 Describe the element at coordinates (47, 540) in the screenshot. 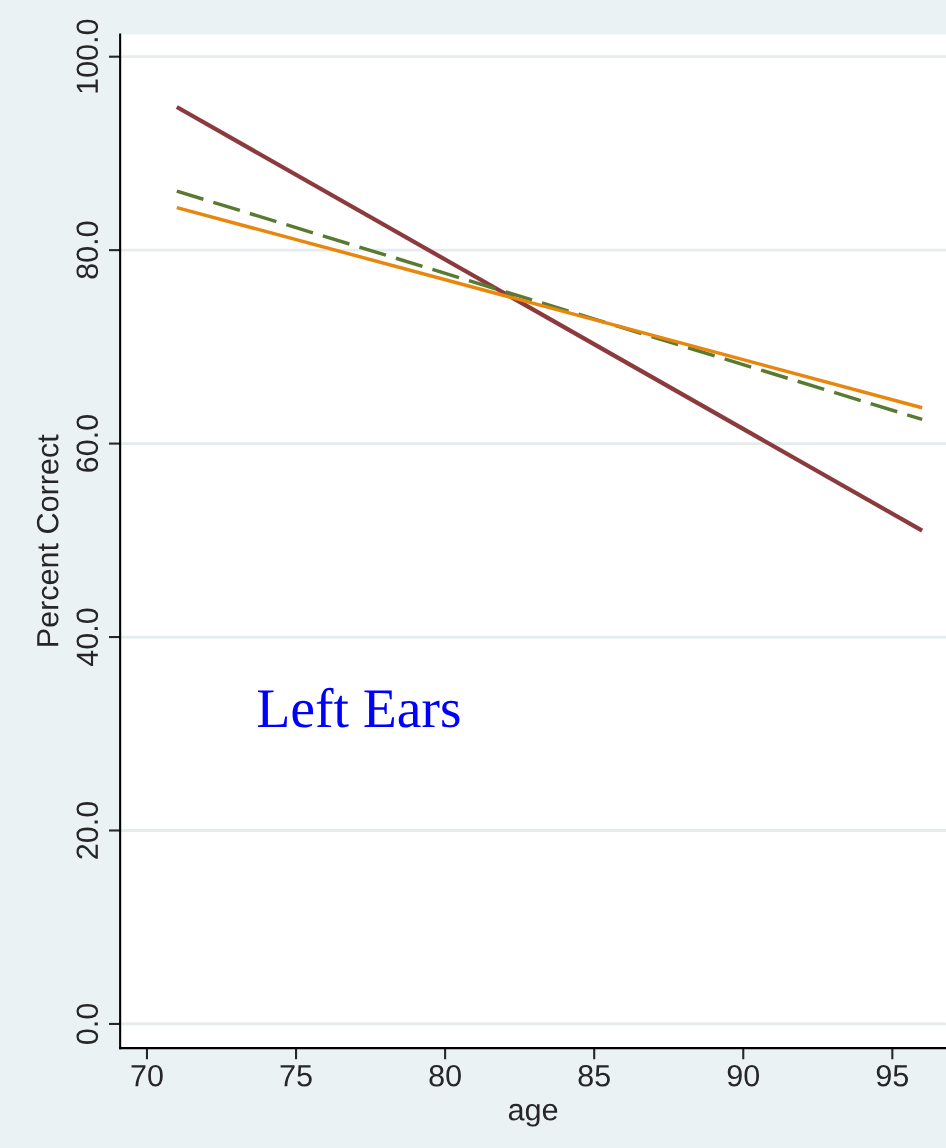

I see `y-axis-title: Percent Correct` at that location.